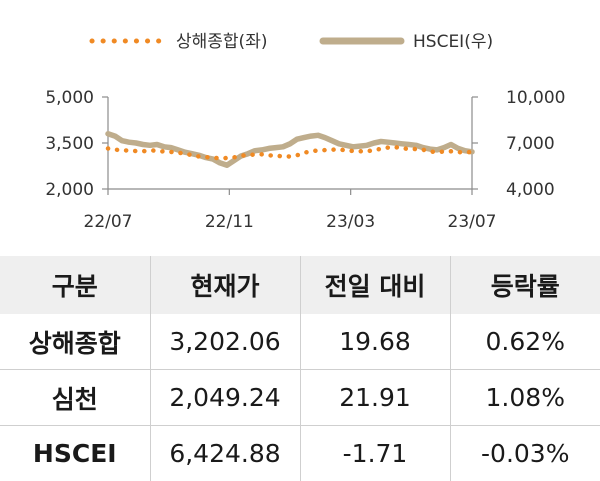  I want to click on cell-change: -1.71, so click(375, 453).